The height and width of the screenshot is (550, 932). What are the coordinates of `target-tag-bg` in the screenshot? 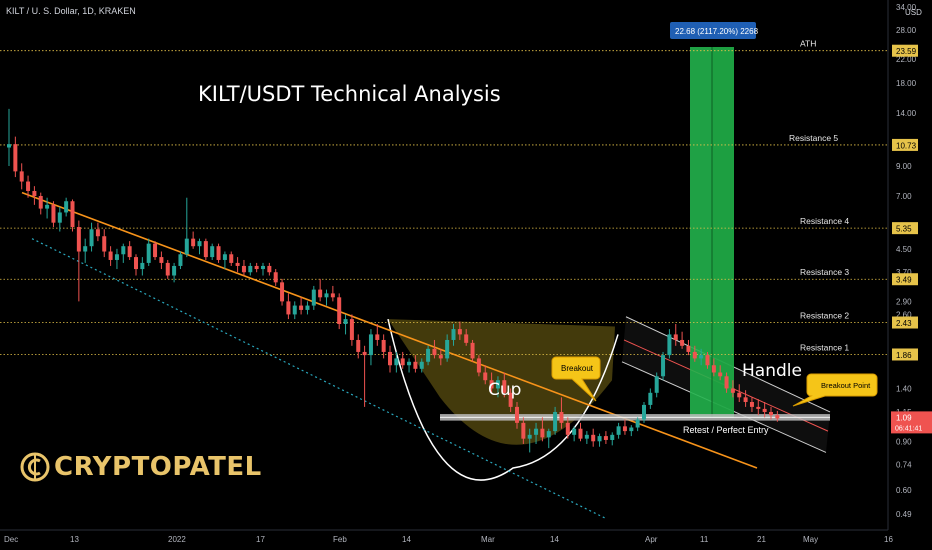 It's located at (713, 30).